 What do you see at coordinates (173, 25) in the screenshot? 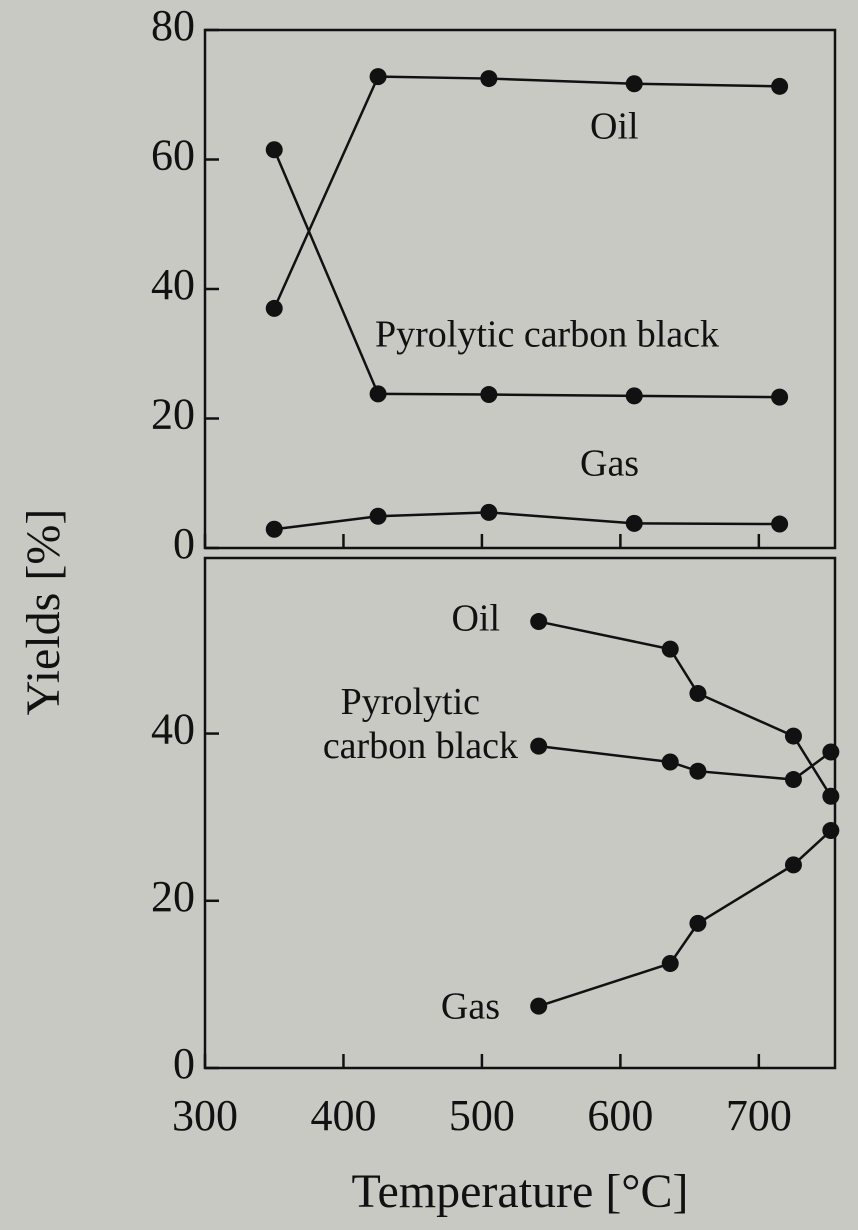
I see `y-tick-label: 80` at bounding box center [173, 25].